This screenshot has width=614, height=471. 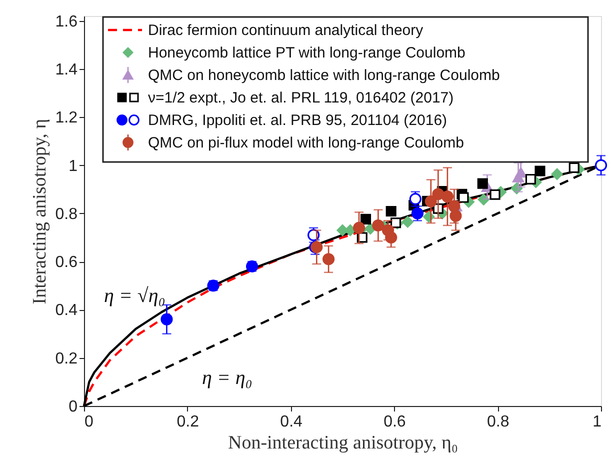 I want to click on y-tick-label: 1.4, so click(x=66, y=69).